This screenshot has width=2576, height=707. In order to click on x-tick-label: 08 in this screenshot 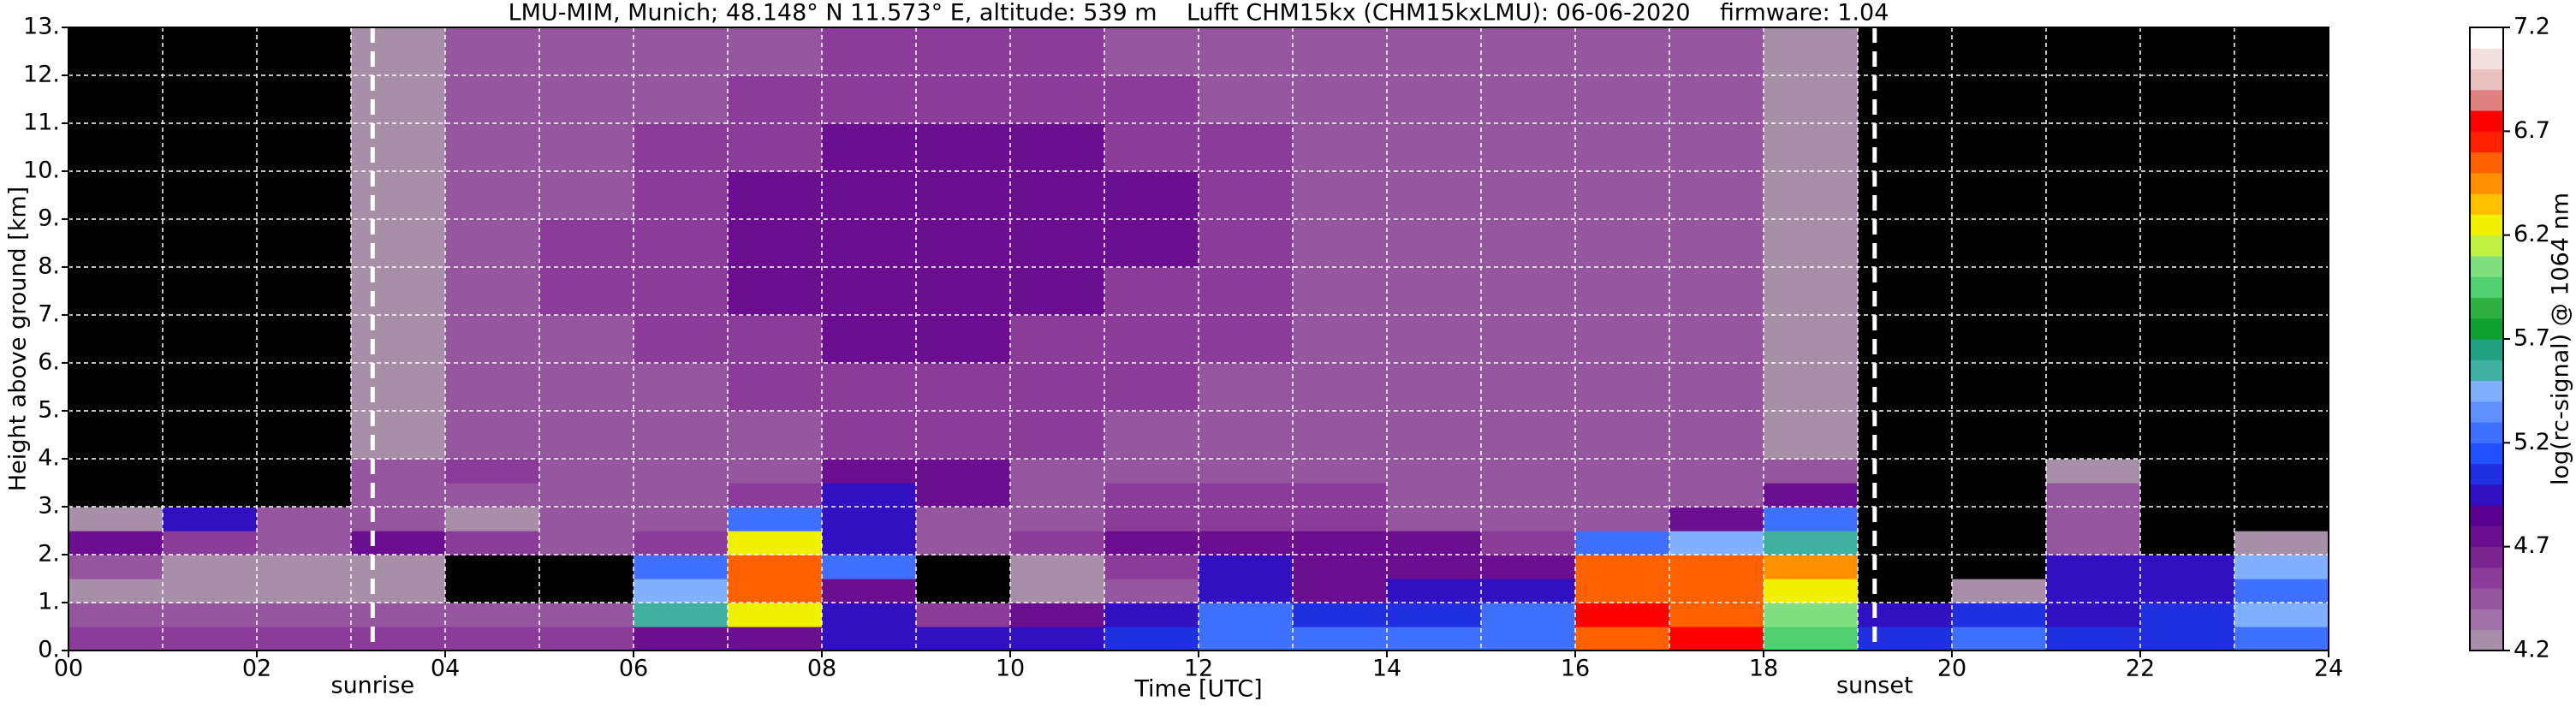, I will do `click(822, 669)`.